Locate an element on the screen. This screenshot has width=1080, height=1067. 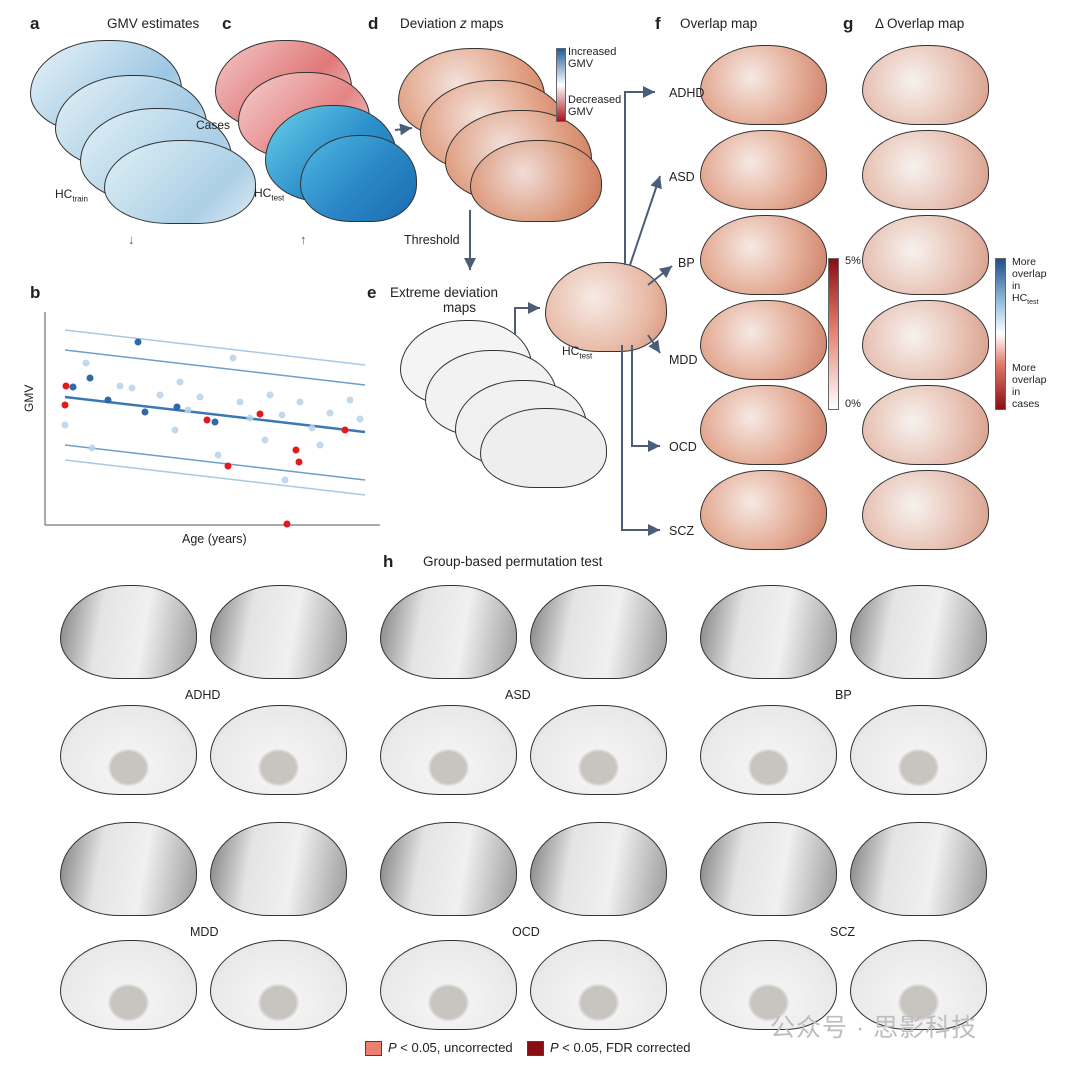
hc-test-center-brain is located at coordinates (606, 307).